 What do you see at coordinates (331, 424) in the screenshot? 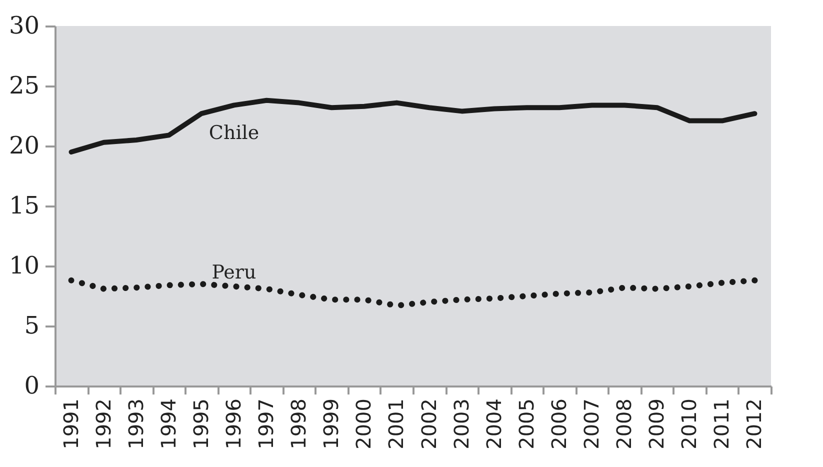
I see `x-tick-label: 1999` at bounding box center [331, 424].